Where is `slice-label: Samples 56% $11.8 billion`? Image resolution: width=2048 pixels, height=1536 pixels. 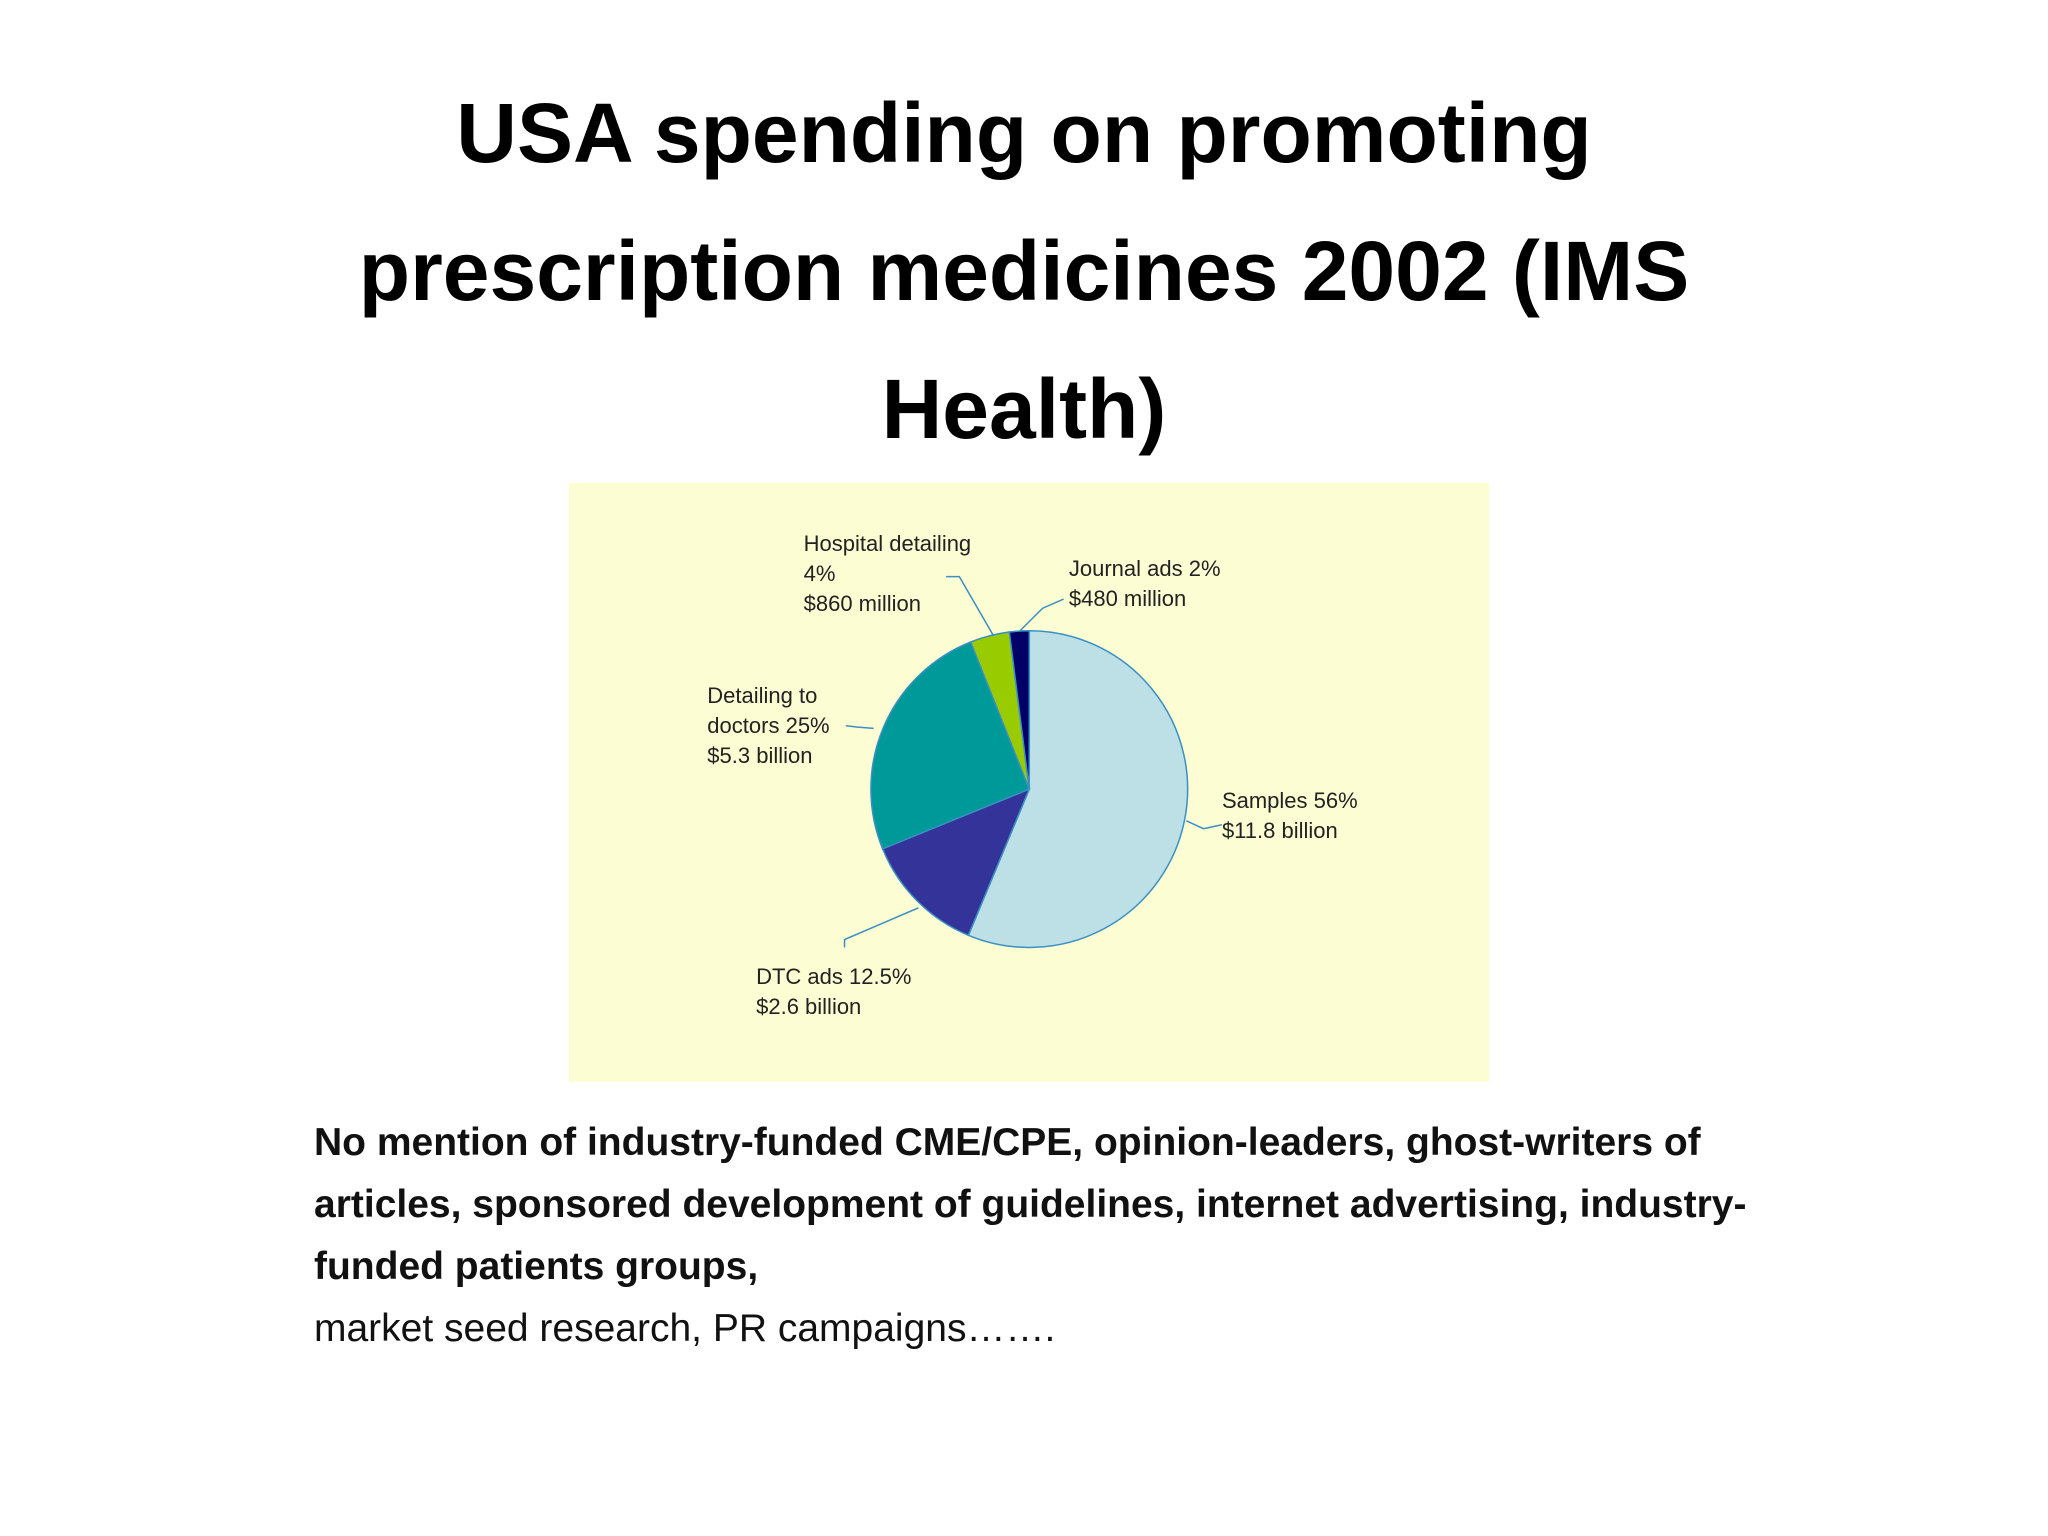 slice-label: Samples 56% $11.8 billion is located at coordinates (1382, 816).